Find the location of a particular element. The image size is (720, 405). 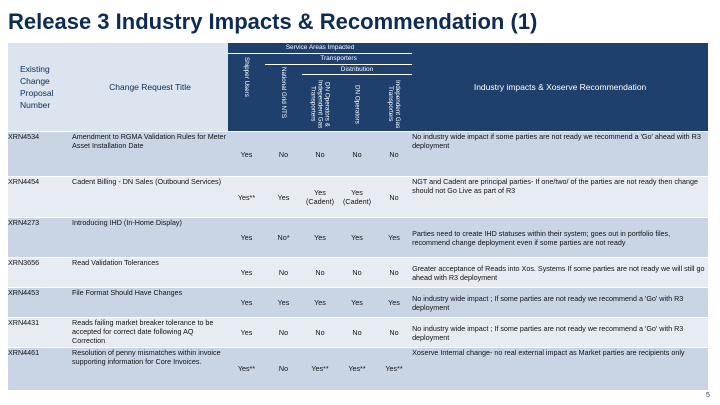

header-transporters: Transporters is located at coordinates (339, 59).